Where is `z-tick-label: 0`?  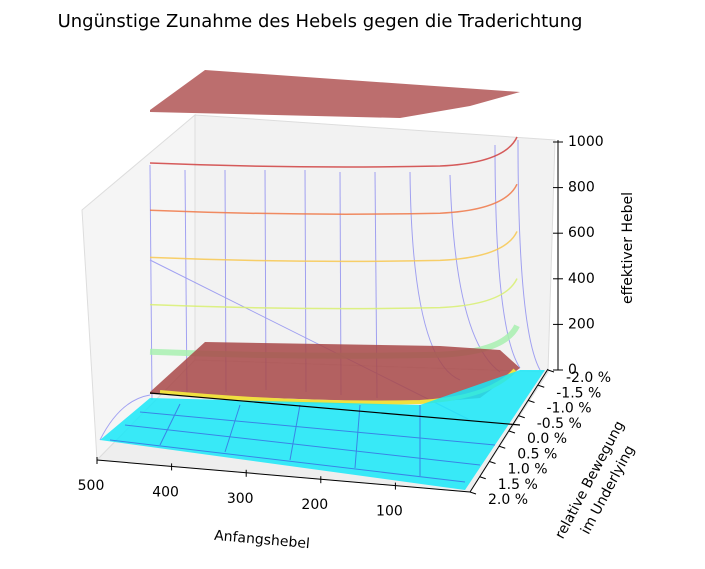 z-tick-label: 0 is located at coordinates (572, 370).